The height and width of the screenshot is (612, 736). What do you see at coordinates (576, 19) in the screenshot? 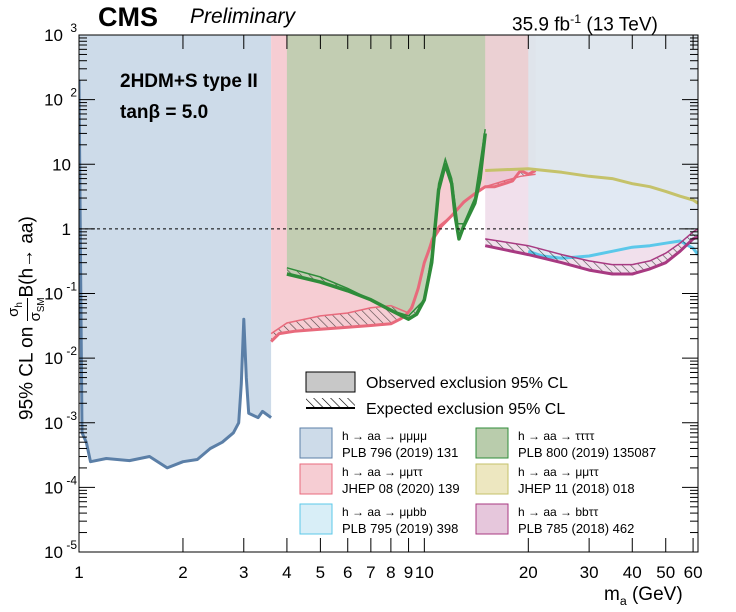
I see `lumi-exponent: -1` at bounding box center [576, 19].